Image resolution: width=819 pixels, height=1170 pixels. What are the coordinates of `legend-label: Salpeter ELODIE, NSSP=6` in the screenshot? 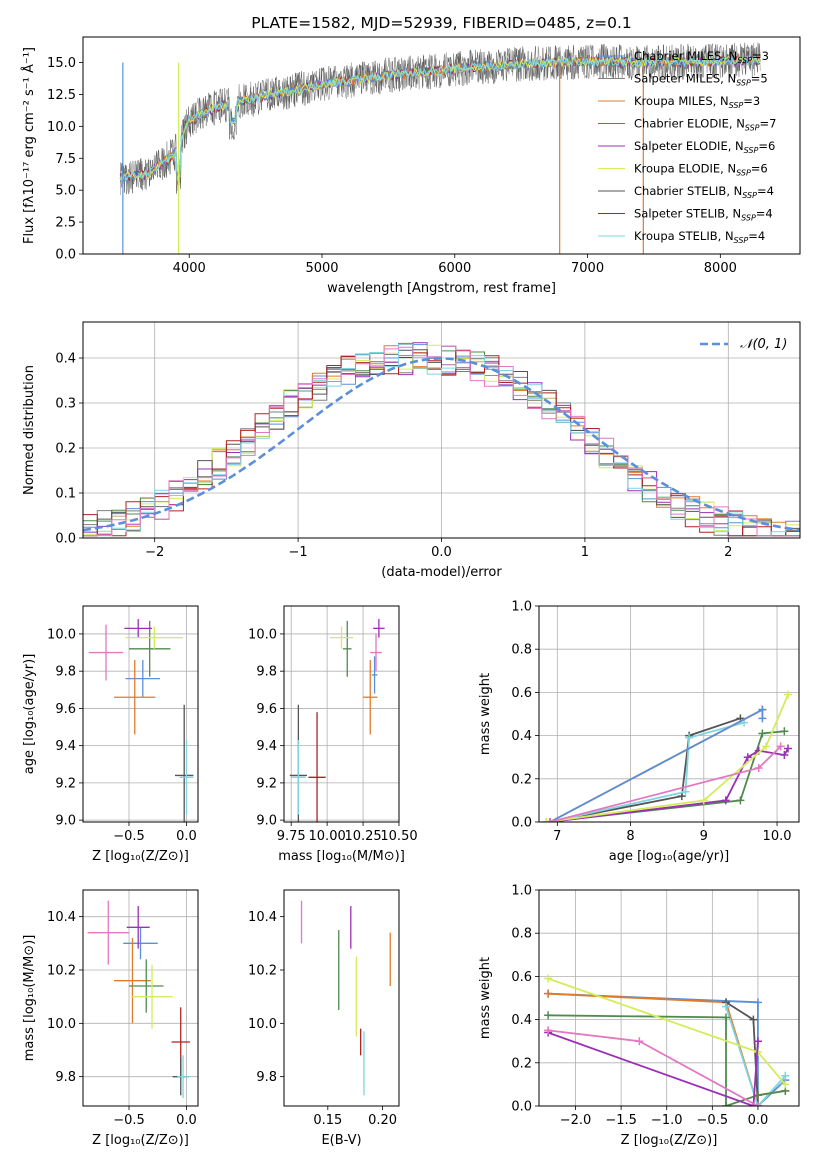 It's located at (704, 147).